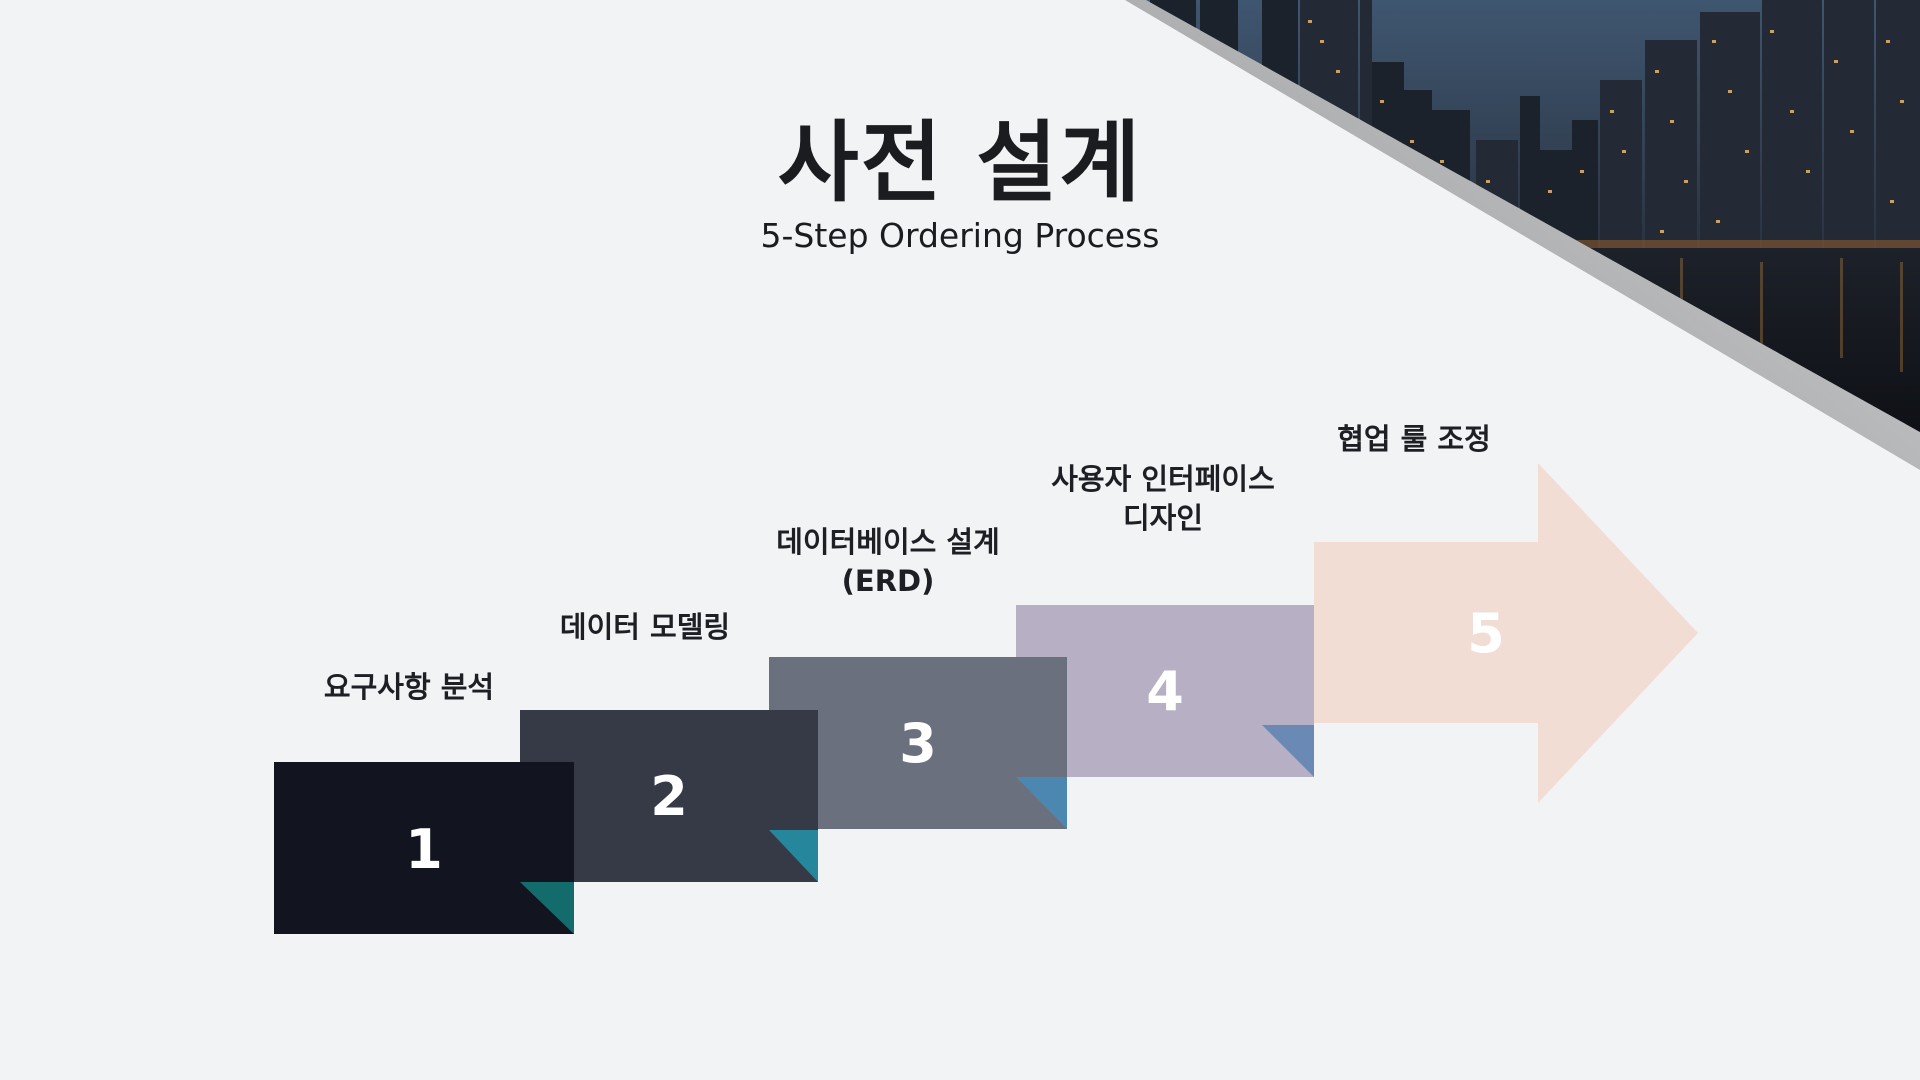 The height and width of the screenshot is (1080, 1920). What do you see at coordinates (409, 687) in the screenshot?
I see `step-1-label: 요구사항 분석` at bounding box center [409, 687].